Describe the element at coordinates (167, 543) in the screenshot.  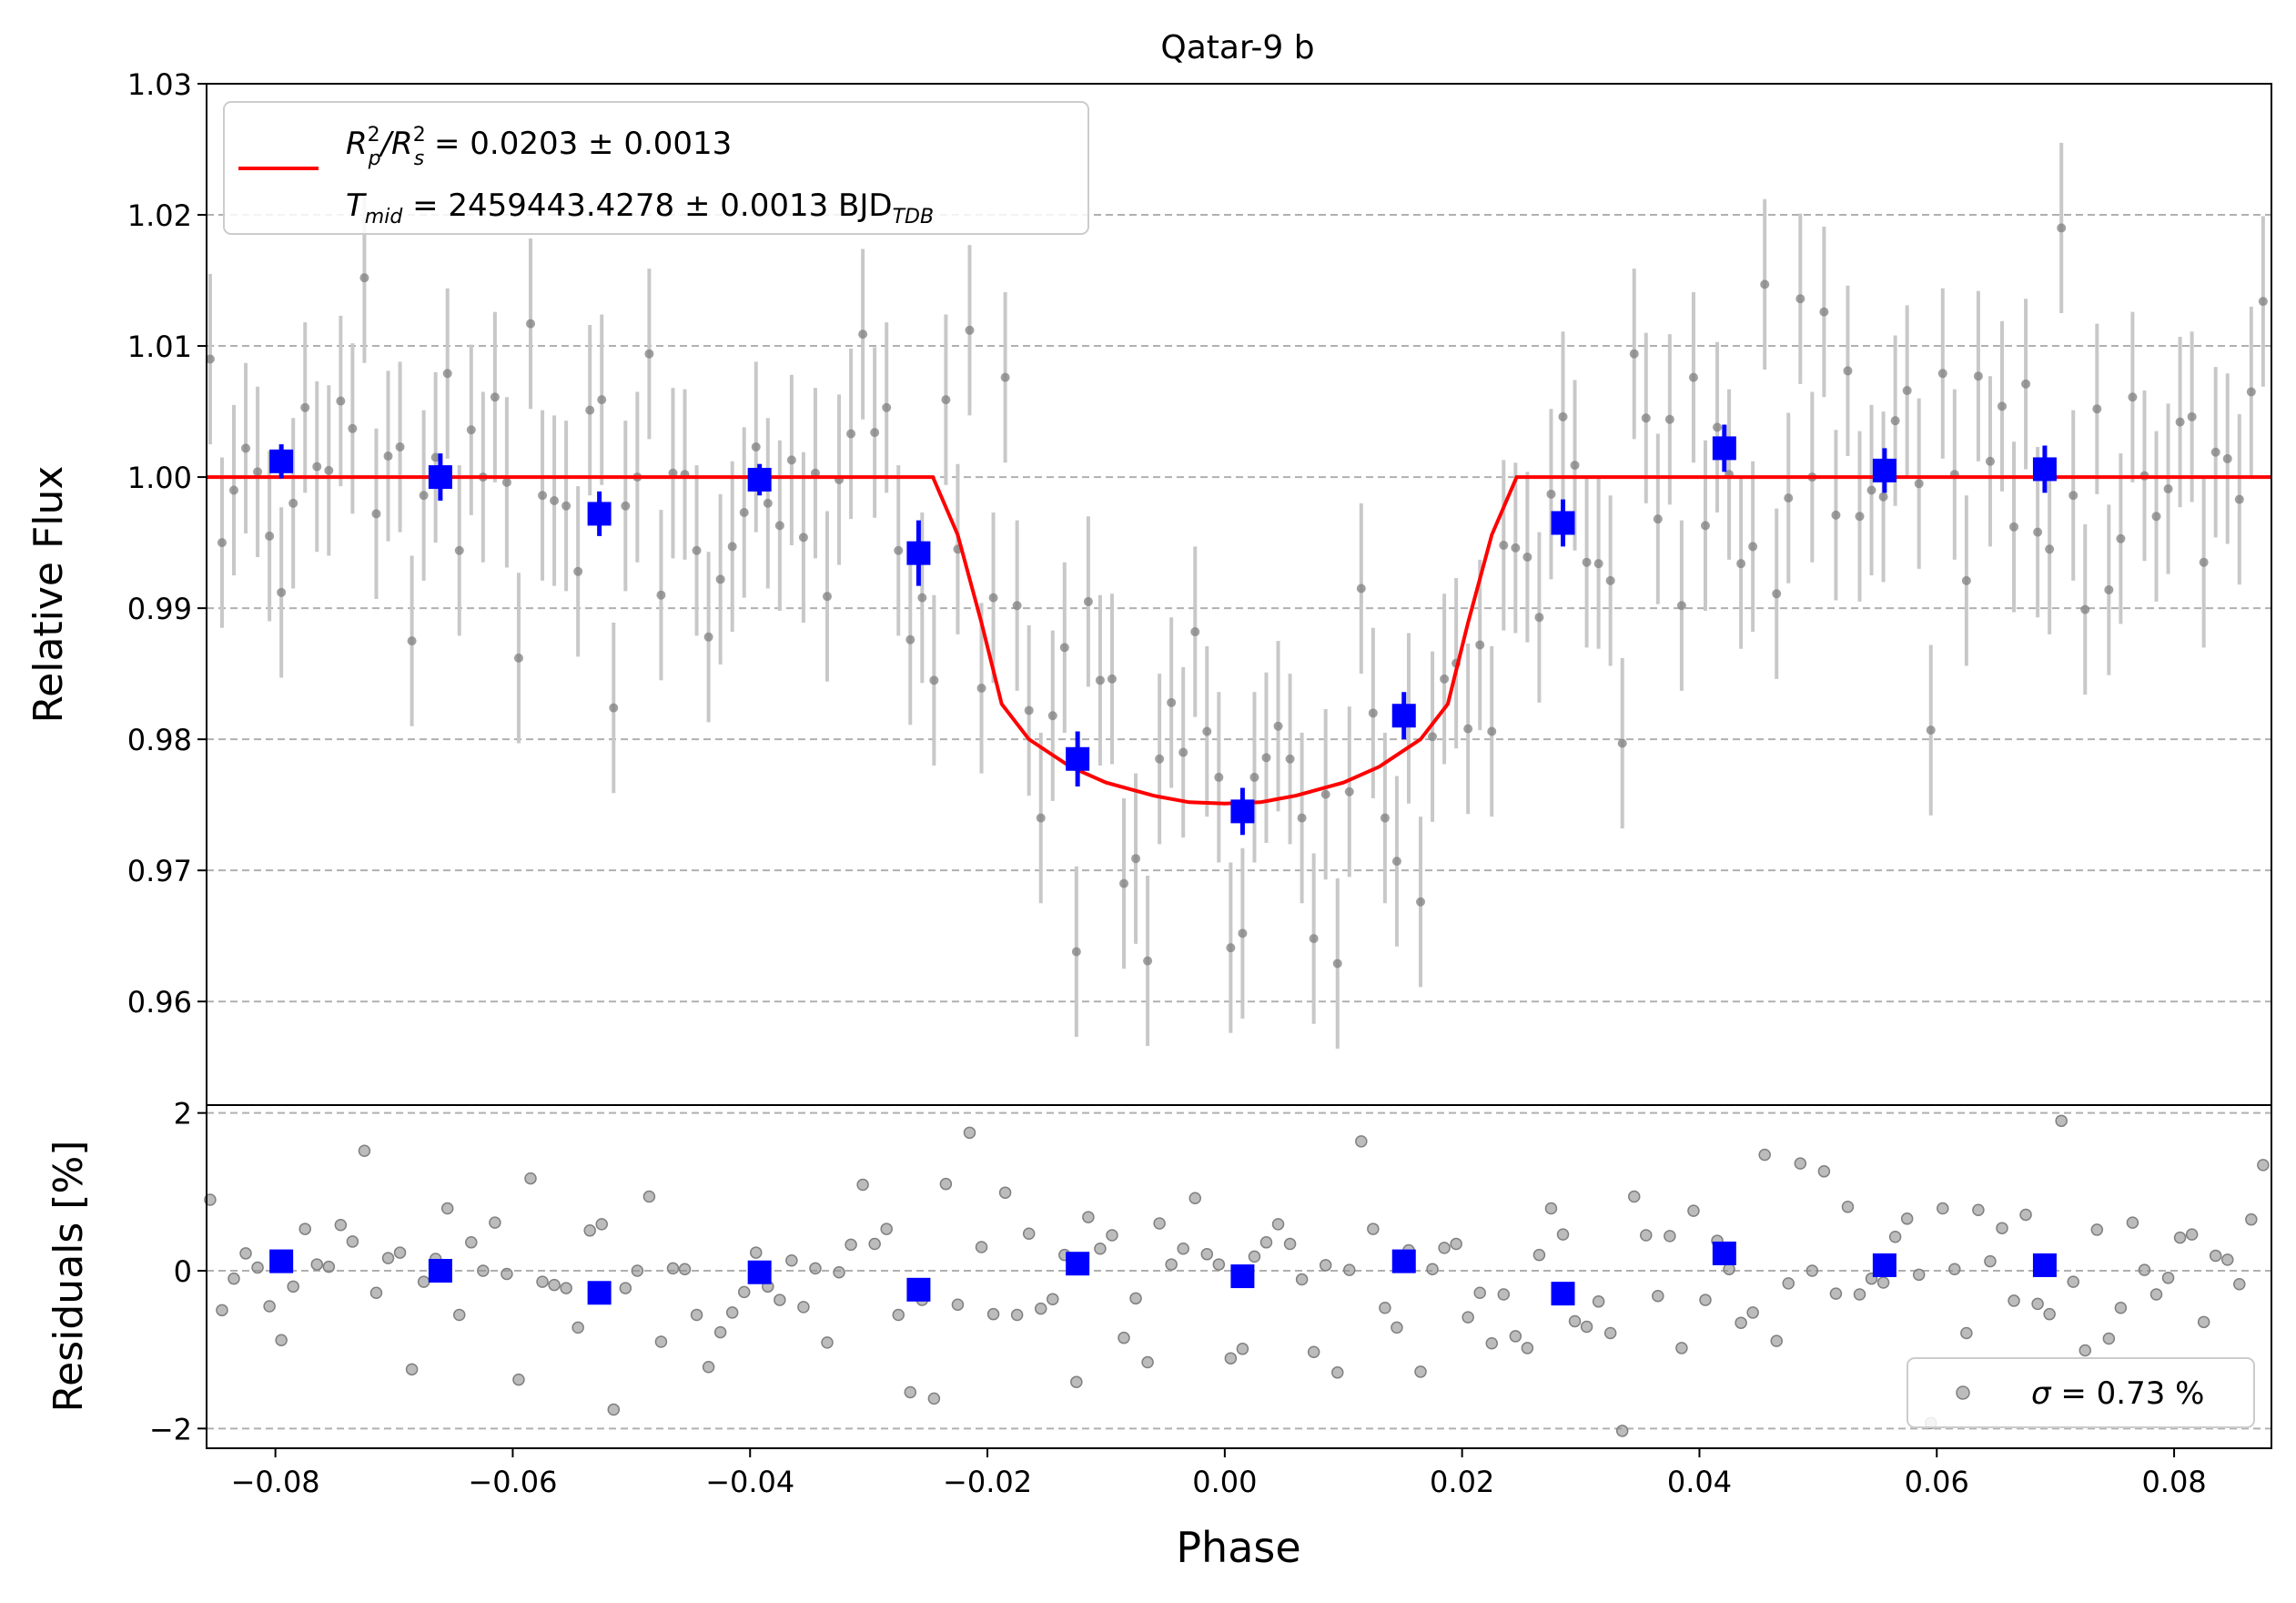
I see `flux-y-ticks: 0.96 0.97 0.98 0.99 1.00 1.01 1.02 1.03` at that location.